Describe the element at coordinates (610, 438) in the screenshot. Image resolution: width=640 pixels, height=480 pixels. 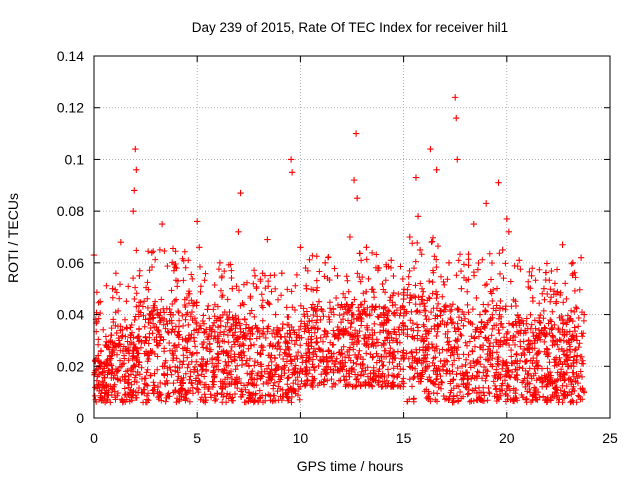
I see `x-tick-label: 25` at that location.